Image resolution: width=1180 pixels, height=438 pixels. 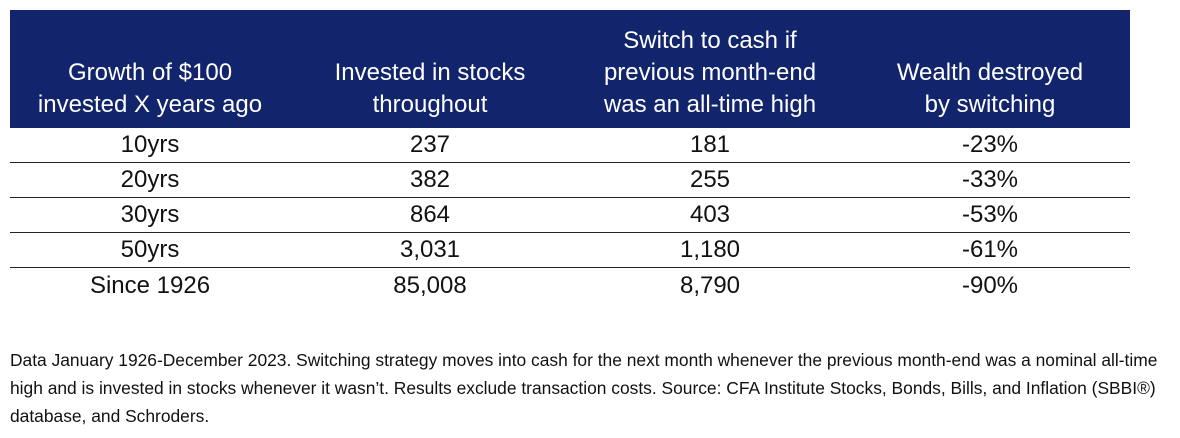 I want to click on cell-invested: 382, so click(x=430, y=180).